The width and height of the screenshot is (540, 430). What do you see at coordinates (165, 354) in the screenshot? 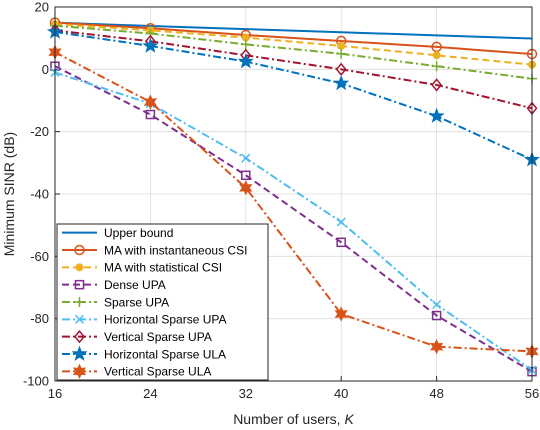
I see `legend-label: Horizontal Sparse ULA` at bounding box center [165, 354].